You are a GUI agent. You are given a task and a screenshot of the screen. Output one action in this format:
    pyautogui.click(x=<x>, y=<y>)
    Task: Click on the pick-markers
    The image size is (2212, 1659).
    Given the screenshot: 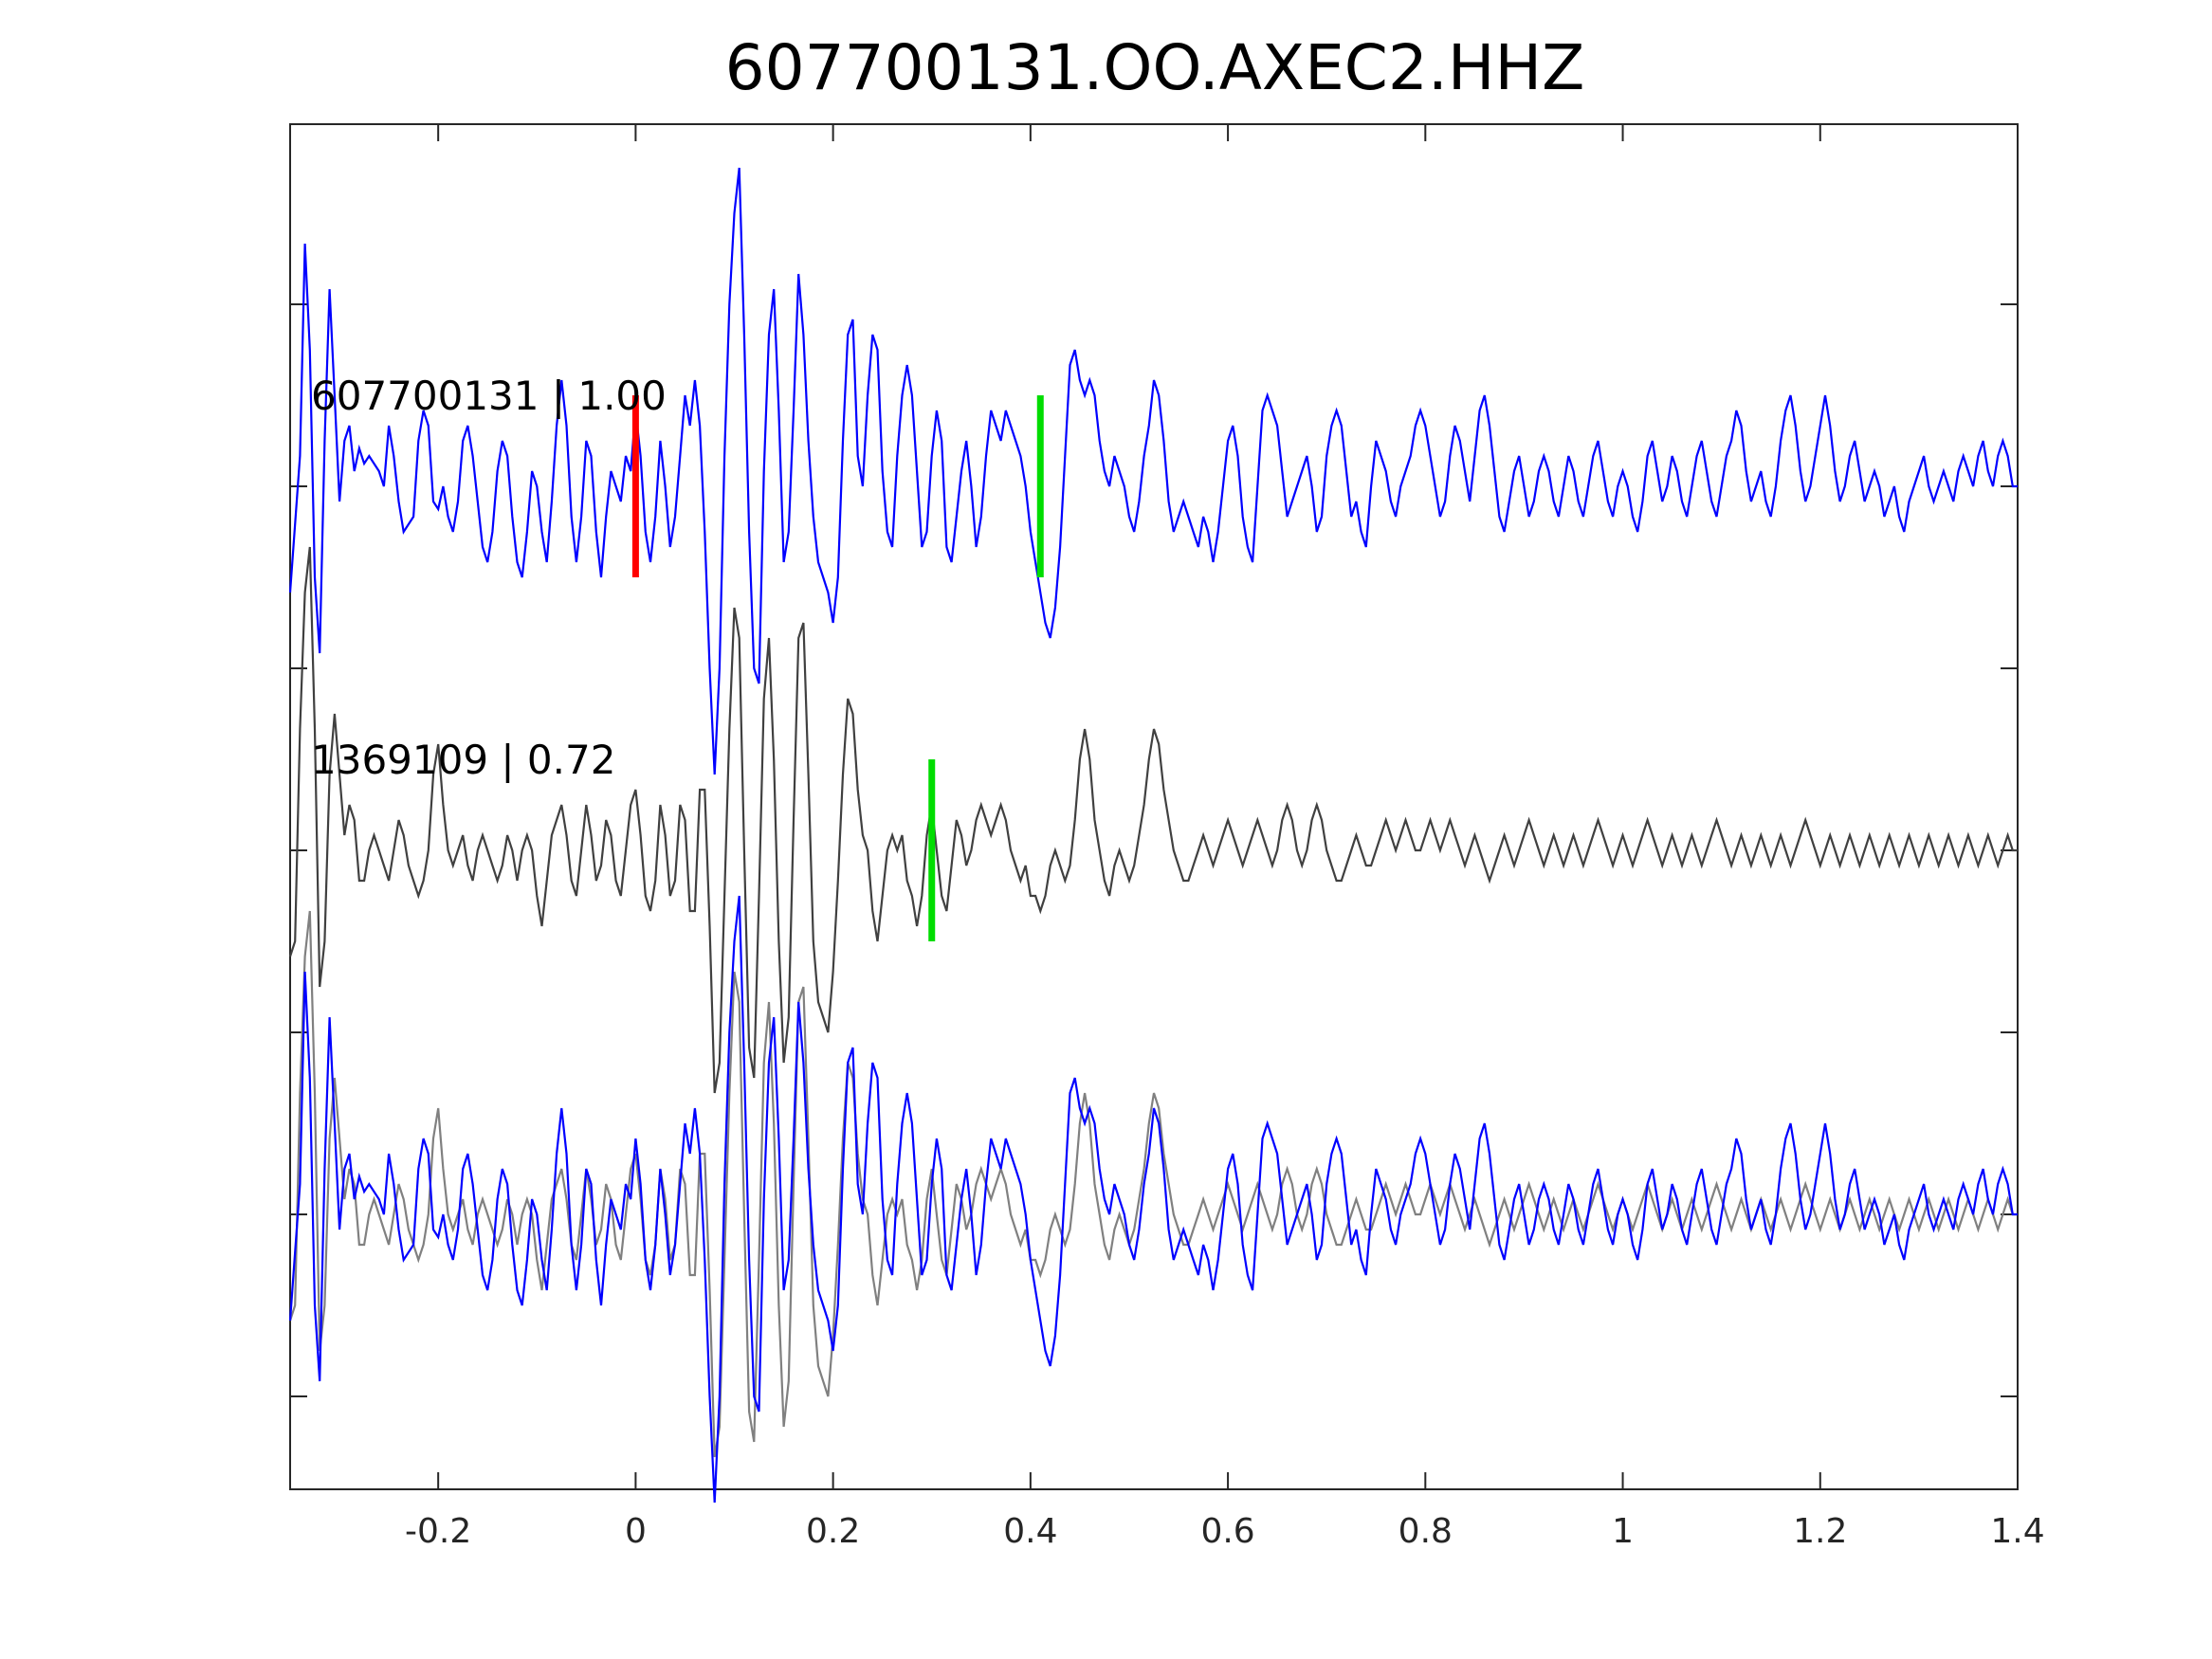 What is the action you would take?
    pyautogui.click(x=837, y=668)
    